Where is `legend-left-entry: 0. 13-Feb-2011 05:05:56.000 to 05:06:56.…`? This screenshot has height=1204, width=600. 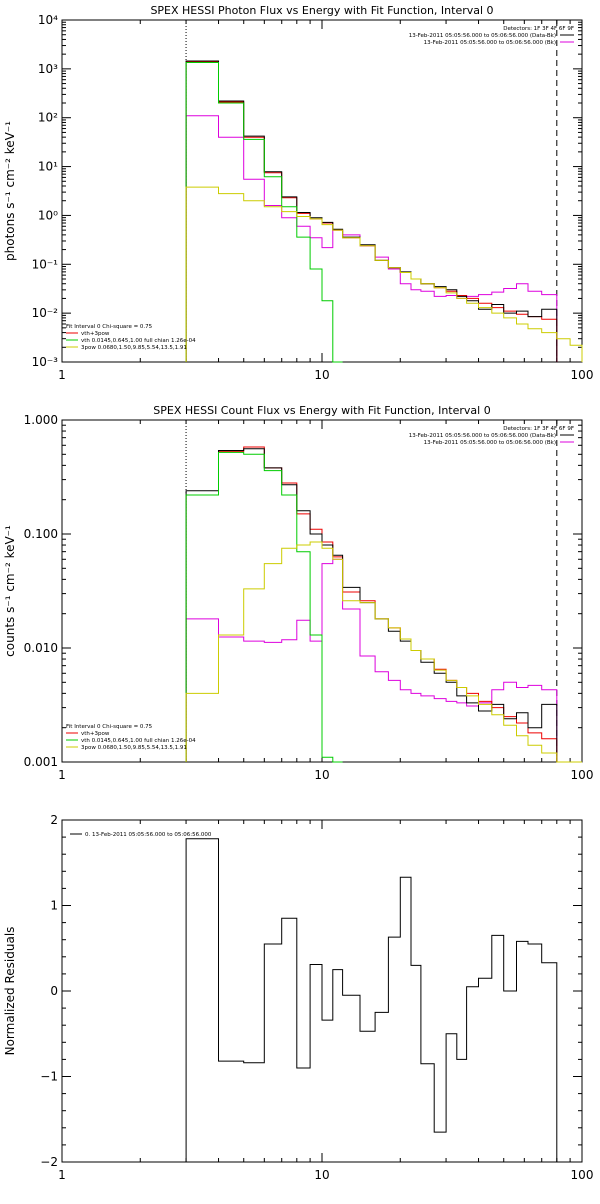 legend-left-entry: 0. 13-Feb-2011 05:05:56.000 to 05:06:56.… is located at coordinates (148, 835).